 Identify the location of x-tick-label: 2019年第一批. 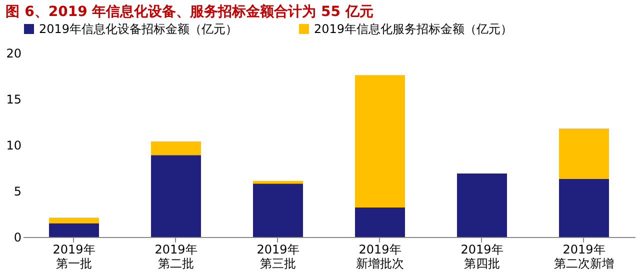
(74, 256).